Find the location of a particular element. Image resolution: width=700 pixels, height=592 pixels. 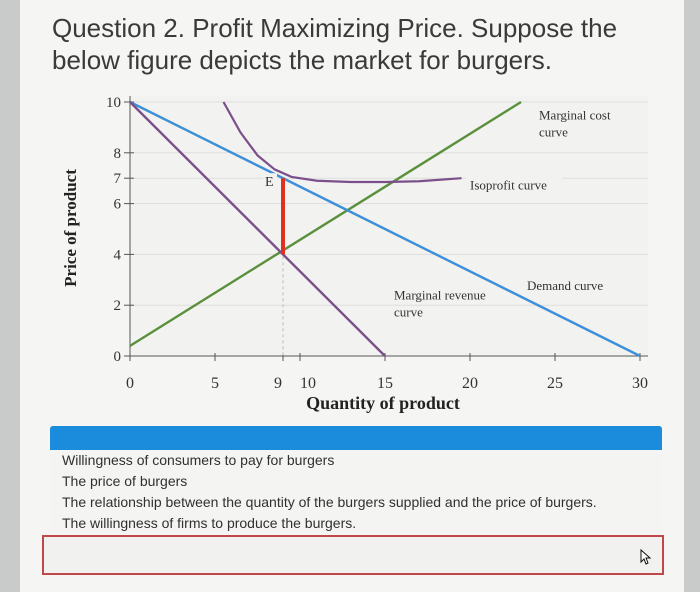

answer-dropzone is located at coordinates (353, 555).